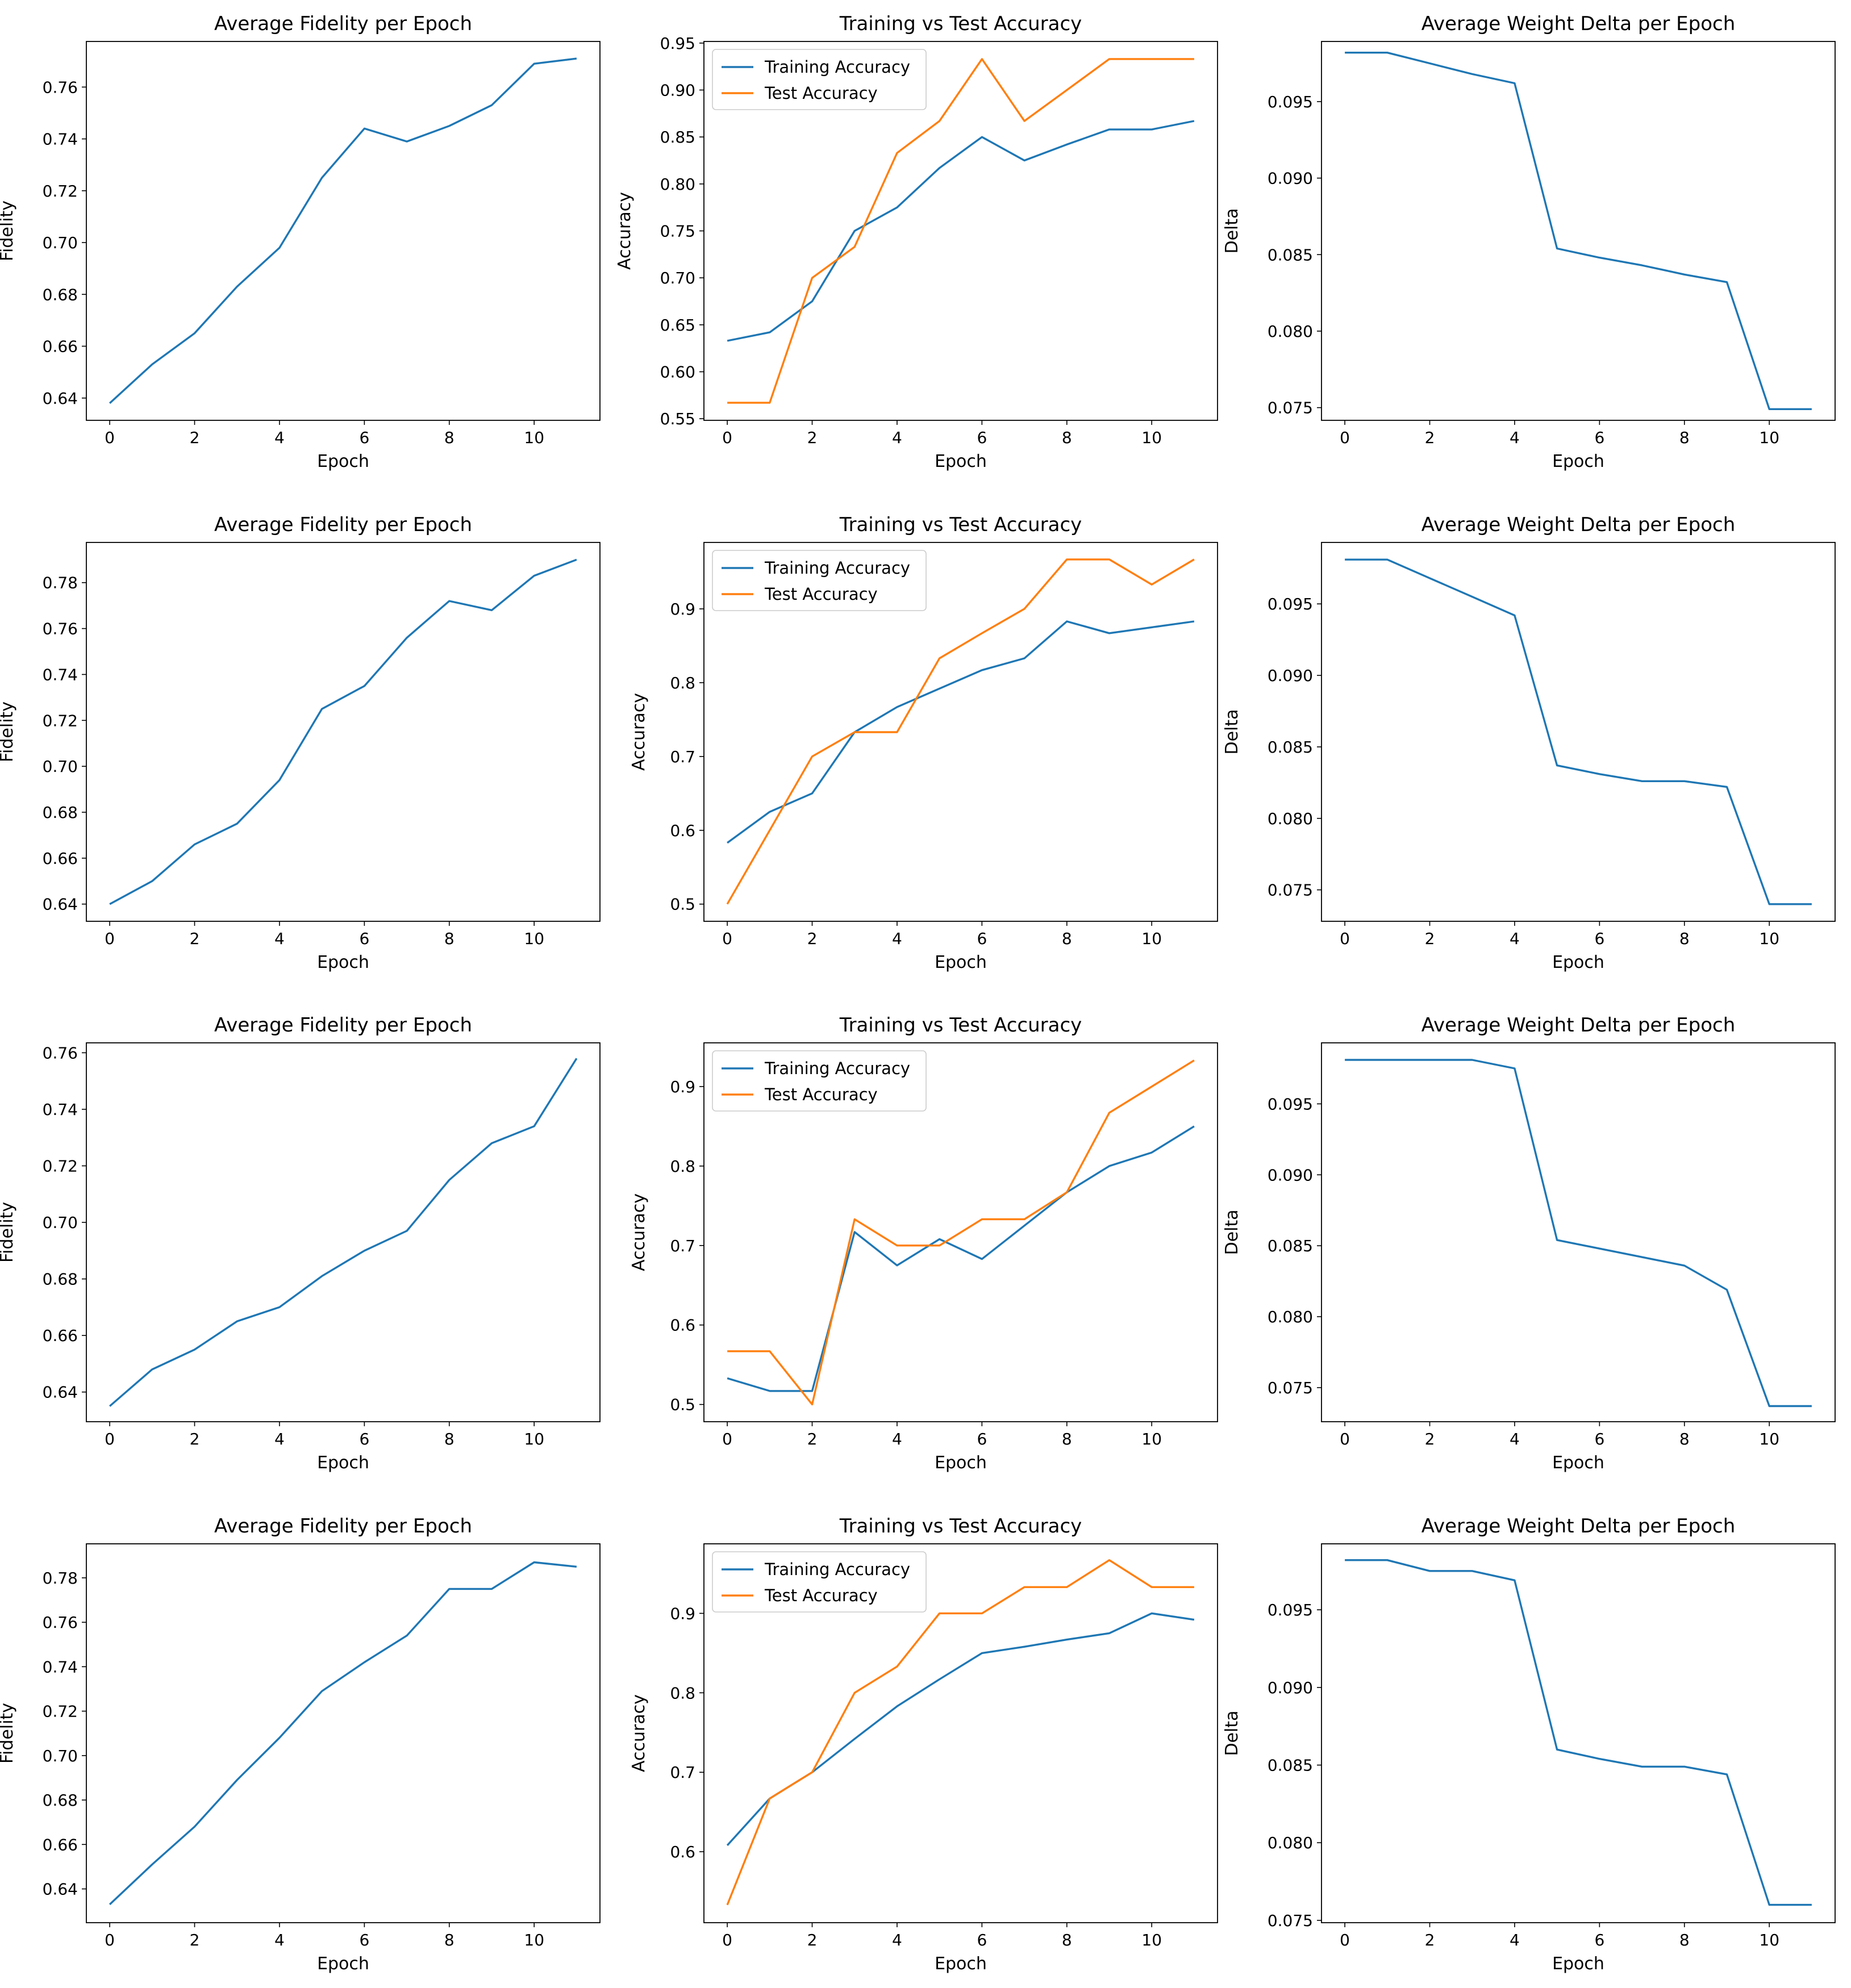 This screenshot has height=1988, width=1851. What do you see at coordinates (682, 1166) in the screenshot?
I see `y-tick-label: 0.8` at bounding box center [682, 1166].